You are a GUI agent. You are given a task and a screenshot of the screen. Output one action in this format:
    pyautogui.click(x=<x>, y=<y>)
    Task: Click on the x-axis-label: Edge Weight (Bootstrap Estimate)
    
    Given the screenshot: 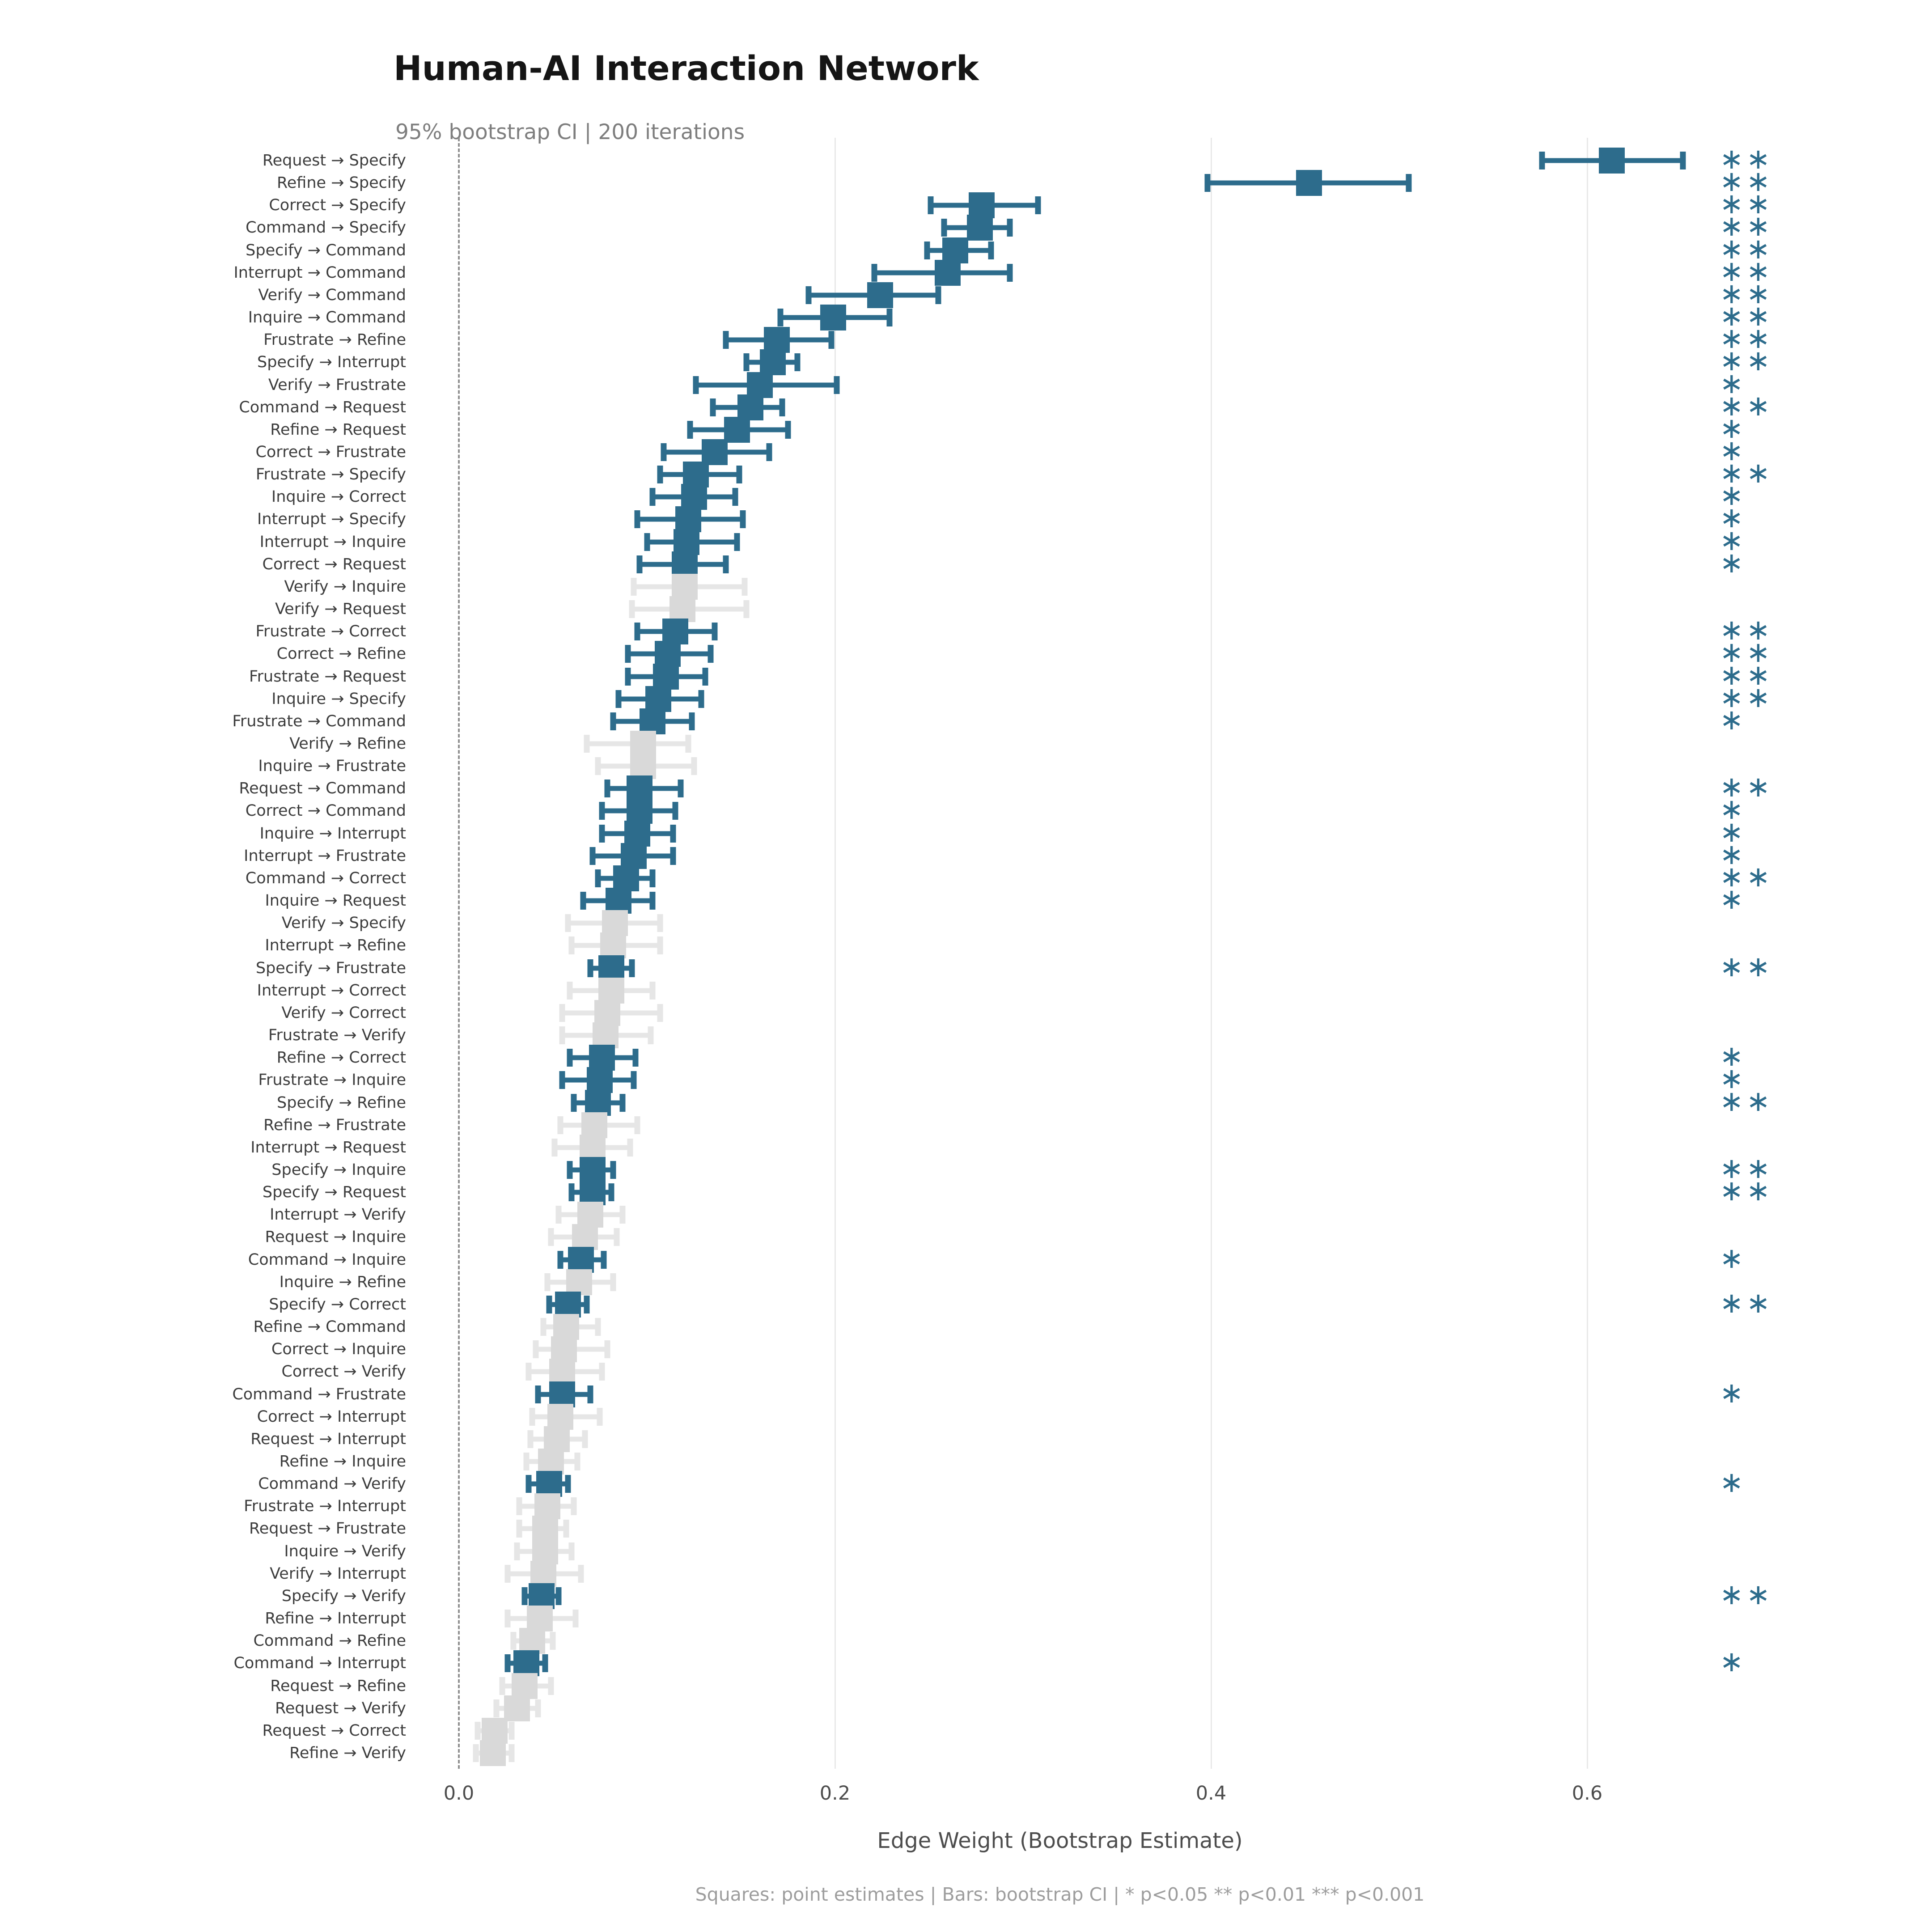 What is the action you would take?
    pyautogui.click(x=1060, y=1840)
    